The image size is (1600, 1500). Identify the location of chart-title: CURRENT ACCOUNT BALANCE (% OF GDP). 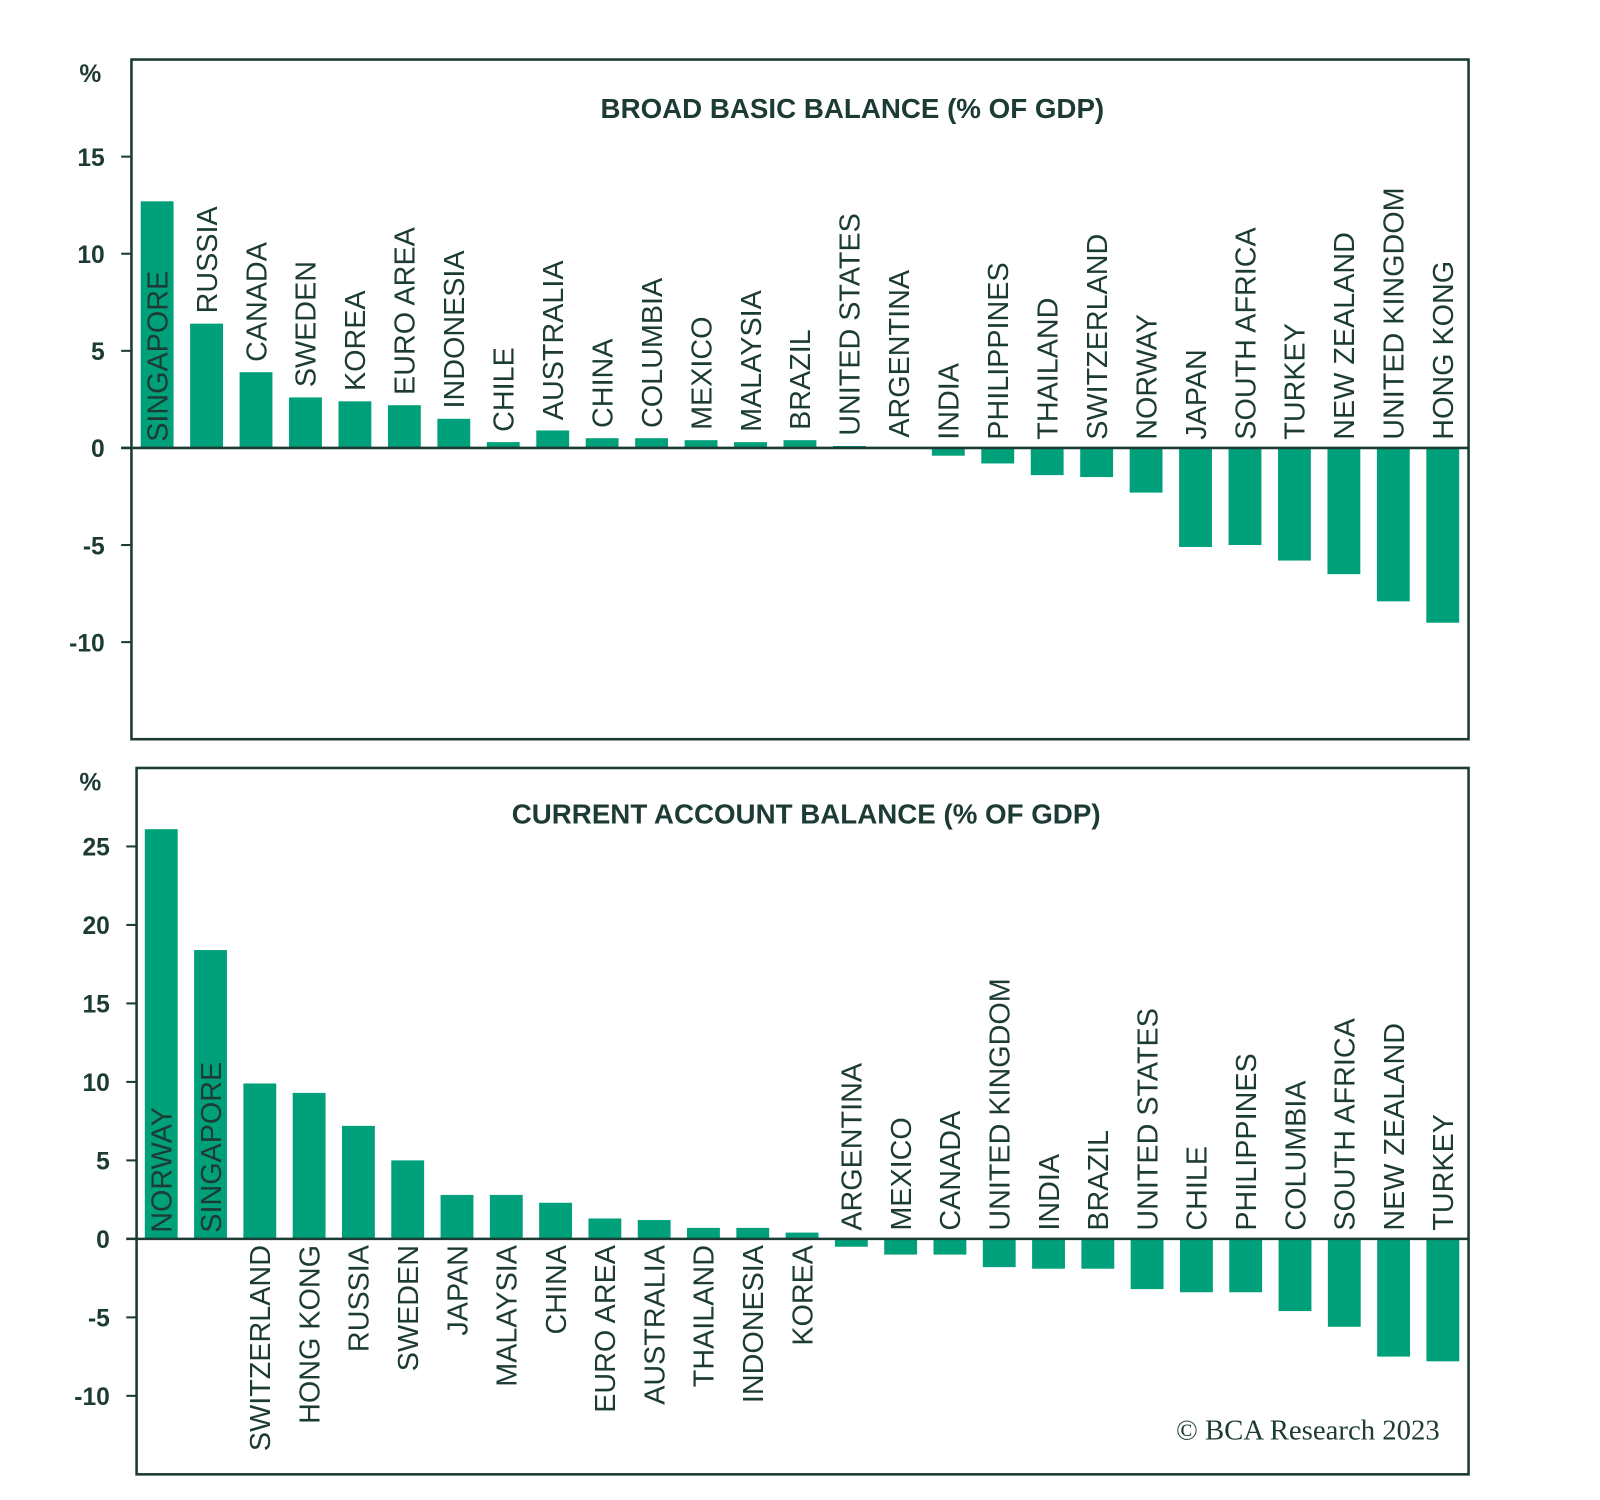
(806, 813).